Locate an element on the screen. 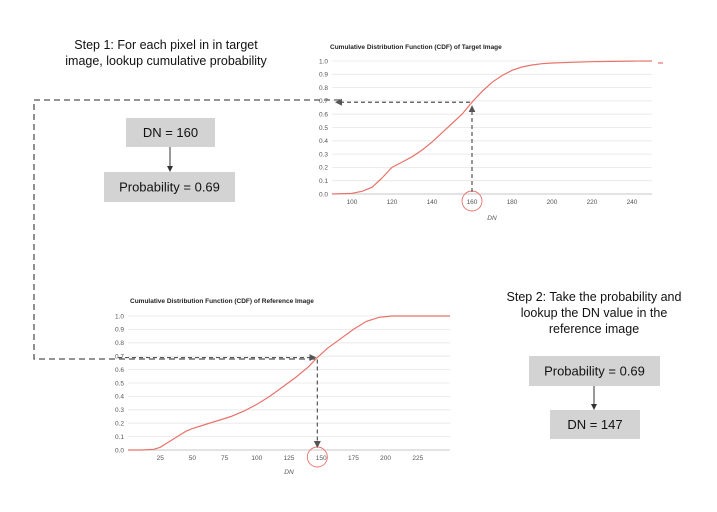 This screenshot has width=717, height=512. step1-line-2: image, lookup cumulative probability is located at coordinates (166, 61).